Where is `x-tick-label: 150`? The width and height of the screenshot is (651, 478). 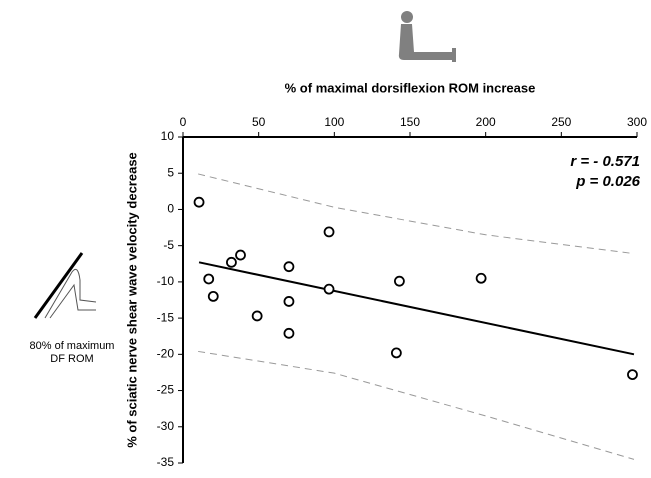 x-tick-label: 150 is located at coordinates (410, 122).